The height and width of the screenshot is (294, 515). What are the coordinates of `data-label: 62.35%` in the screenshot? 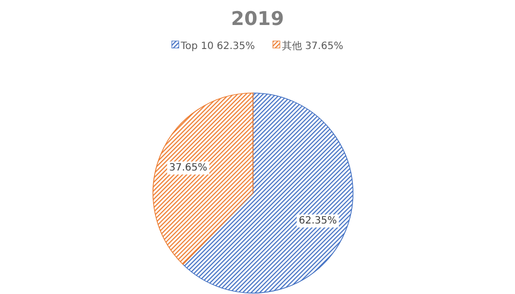 It's located at (317, 220).